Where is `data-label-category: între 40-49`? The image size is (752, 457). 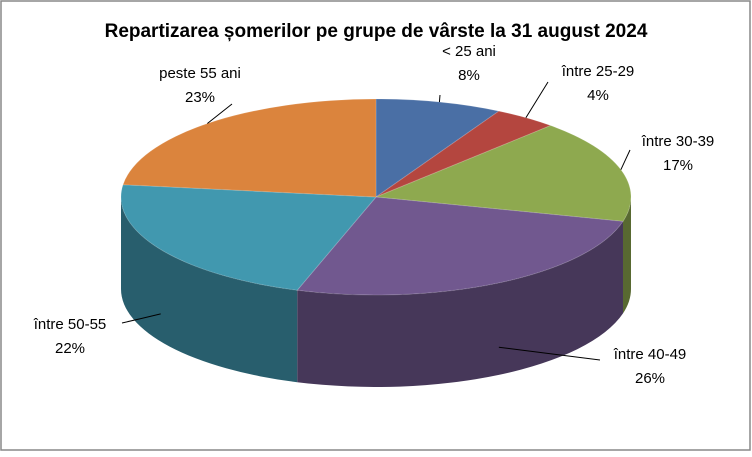
data-label-category: între 40-49 is located at coordinates (650, 354).